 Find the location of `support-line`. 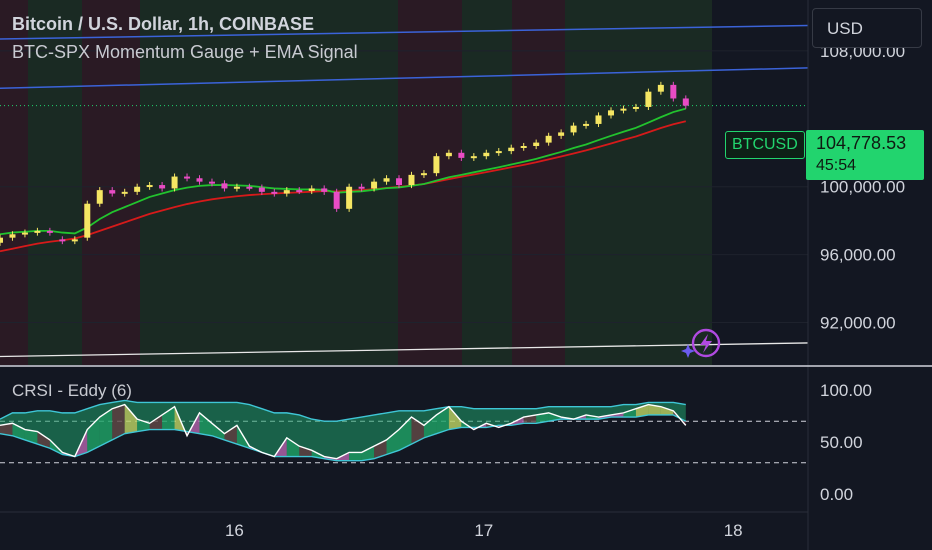

support-line is located at coordinates (404, 350).